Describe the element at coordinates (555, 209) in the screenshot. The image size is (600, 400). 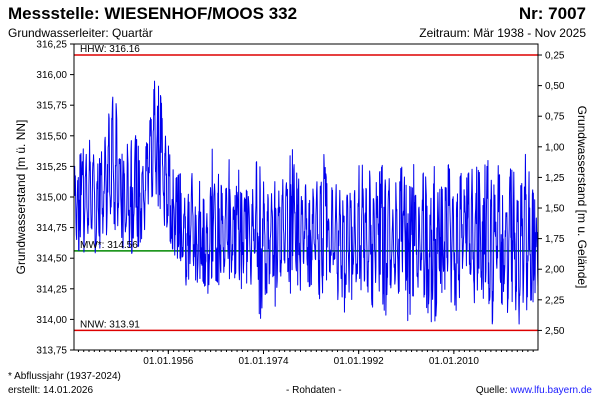
I see `y-tick-label-right: 1,50` at that location.